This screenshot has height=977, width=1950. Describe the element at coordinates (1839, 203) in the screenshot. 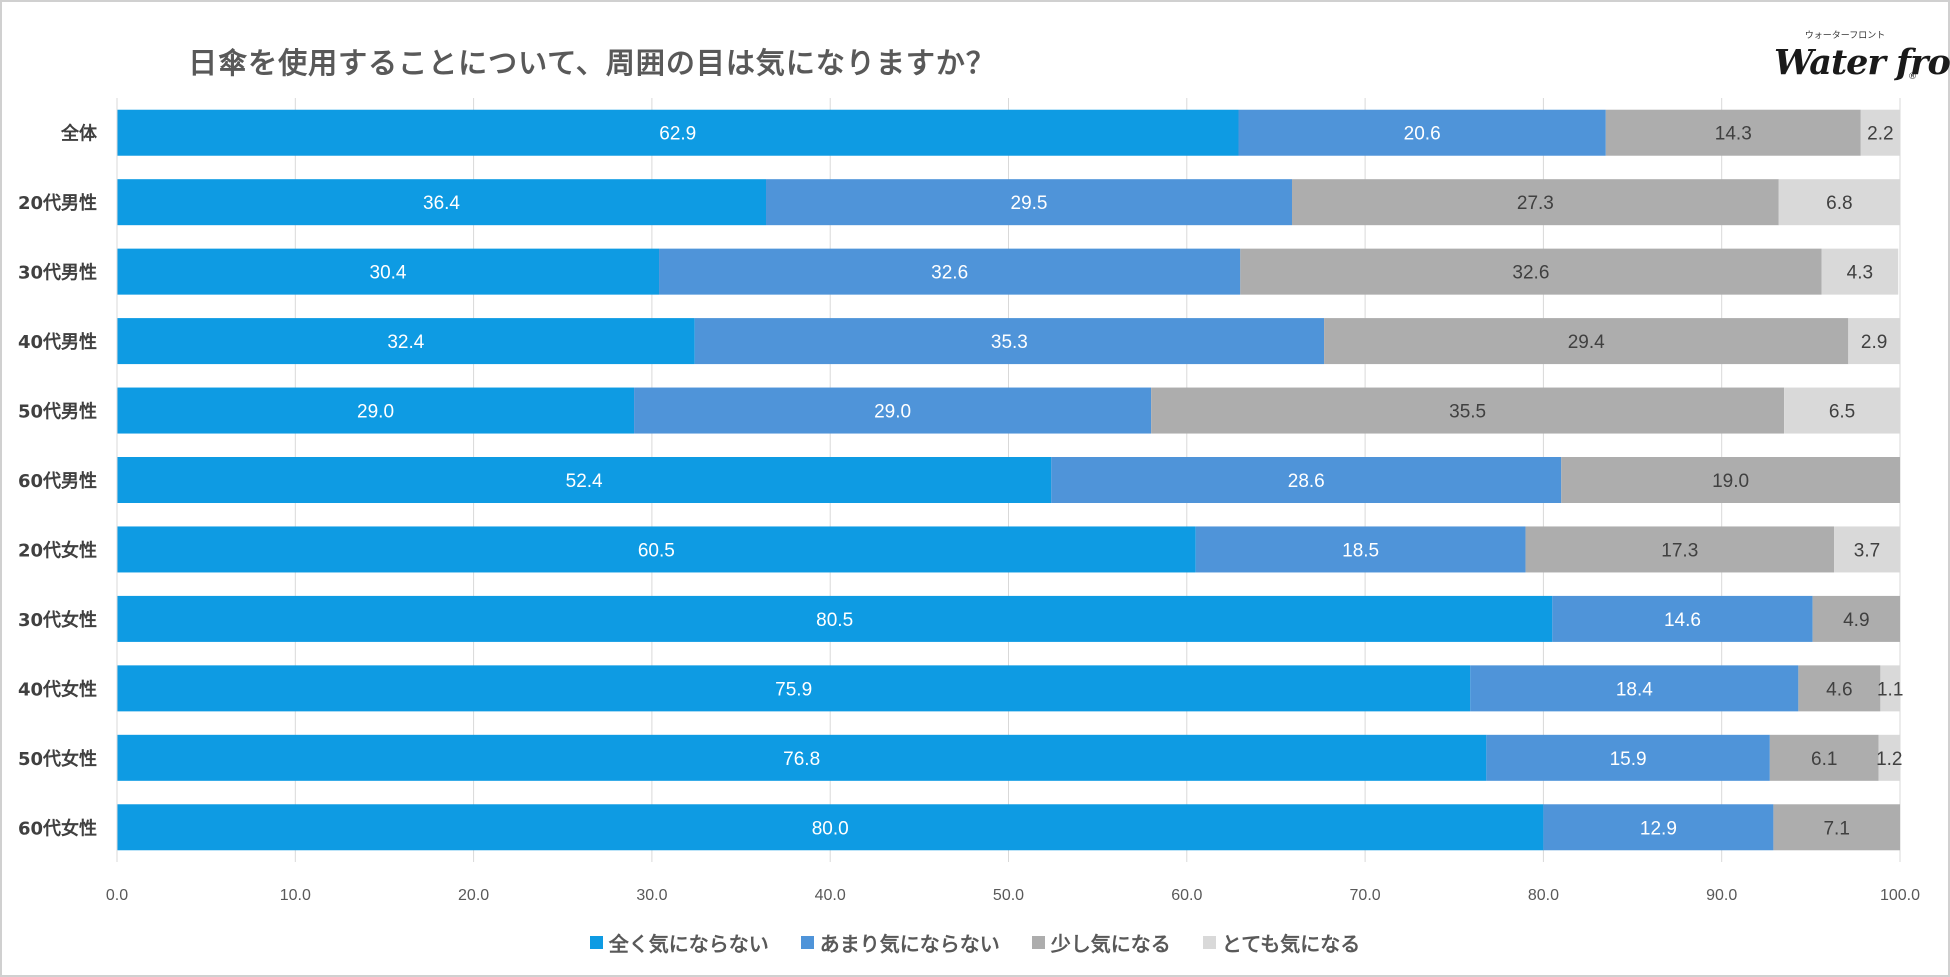

I see `data-label: 6.8` at that location.